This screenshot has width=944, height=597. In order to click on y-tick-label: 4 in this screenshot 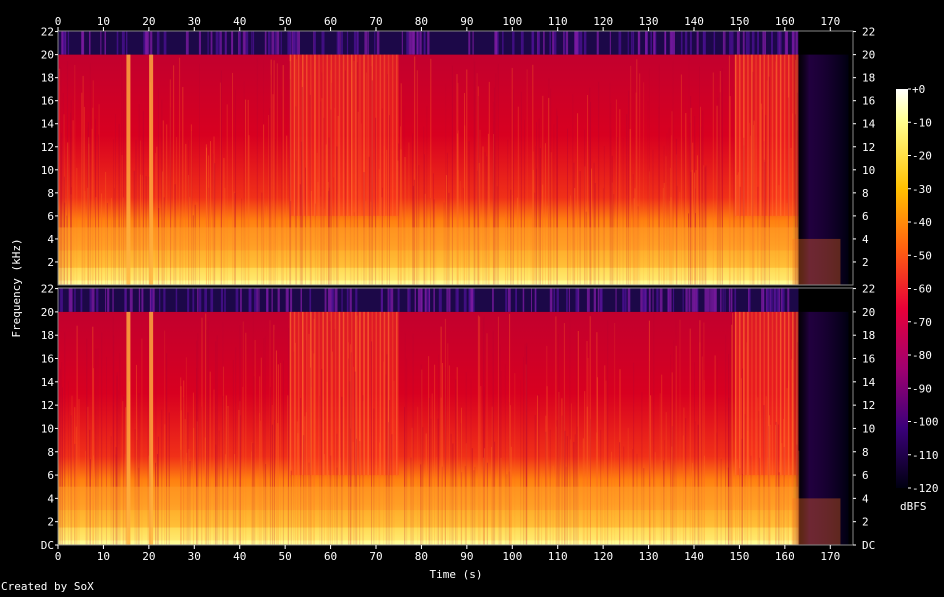, I will do `click(50, 498)`.